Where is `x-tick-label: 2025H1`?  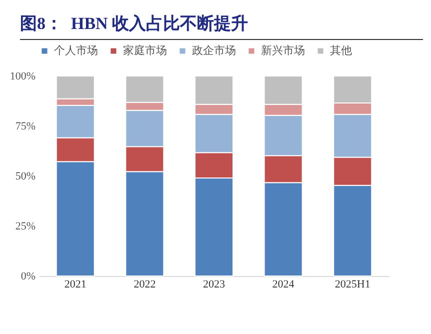 x-tick-label: 2025H1 is located at coordinates (352, 284).